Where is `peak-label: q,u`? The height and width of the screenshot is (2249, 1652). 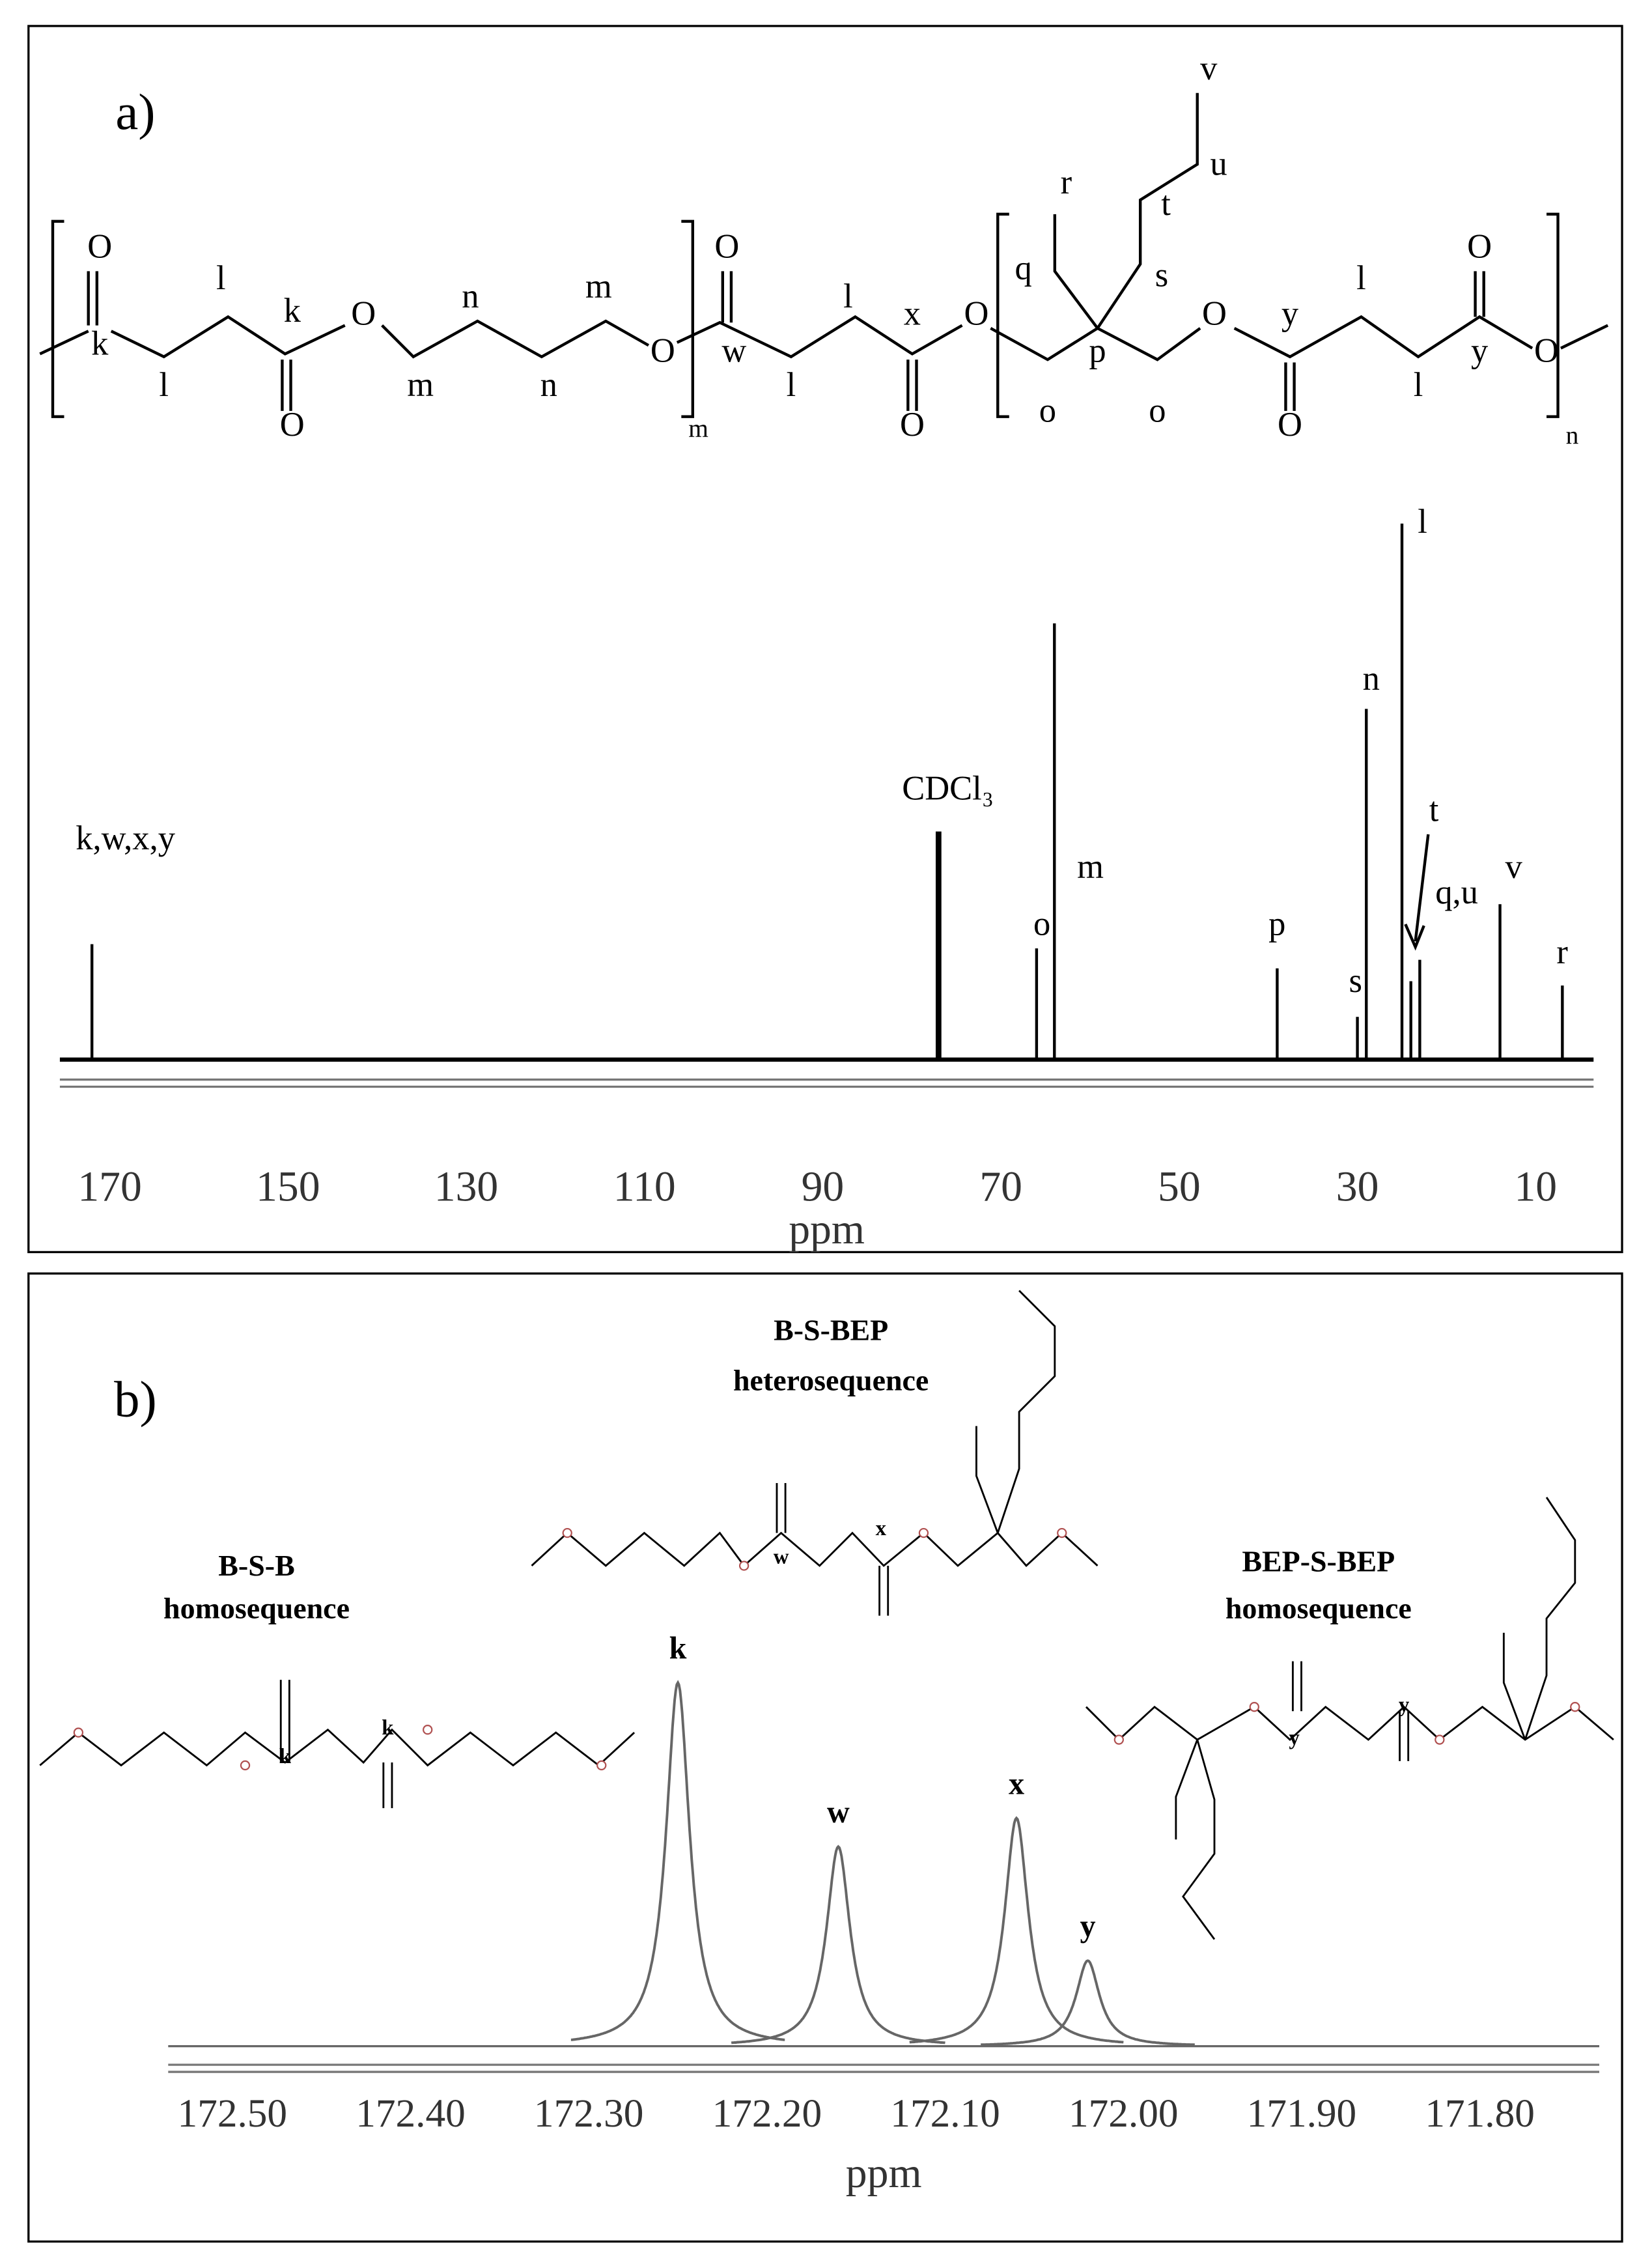 peak-label: q,u is located at coordinates (1457, 892).